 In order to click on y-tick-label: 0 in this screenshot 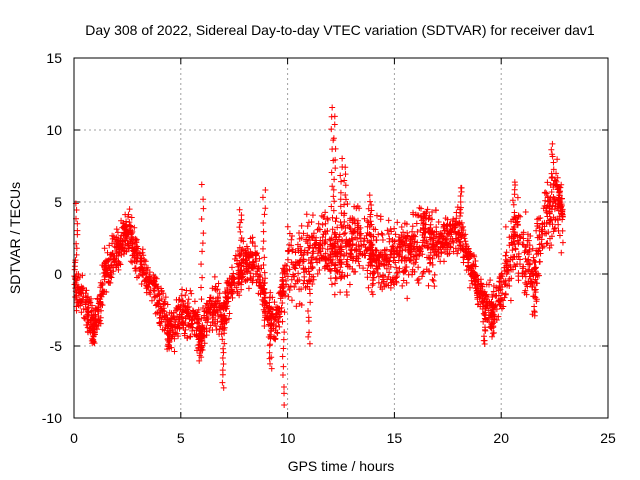, I will do `click(58, 274)`.